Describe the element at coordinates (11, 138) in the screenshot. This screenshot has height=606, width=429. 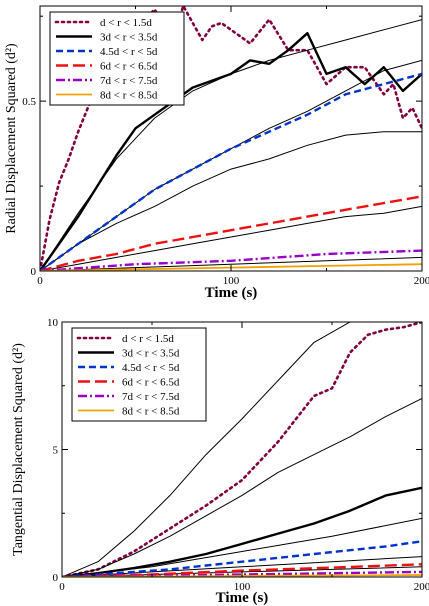
I see `y-axis-label: Radial Displacement Squared (d²)` at that location.